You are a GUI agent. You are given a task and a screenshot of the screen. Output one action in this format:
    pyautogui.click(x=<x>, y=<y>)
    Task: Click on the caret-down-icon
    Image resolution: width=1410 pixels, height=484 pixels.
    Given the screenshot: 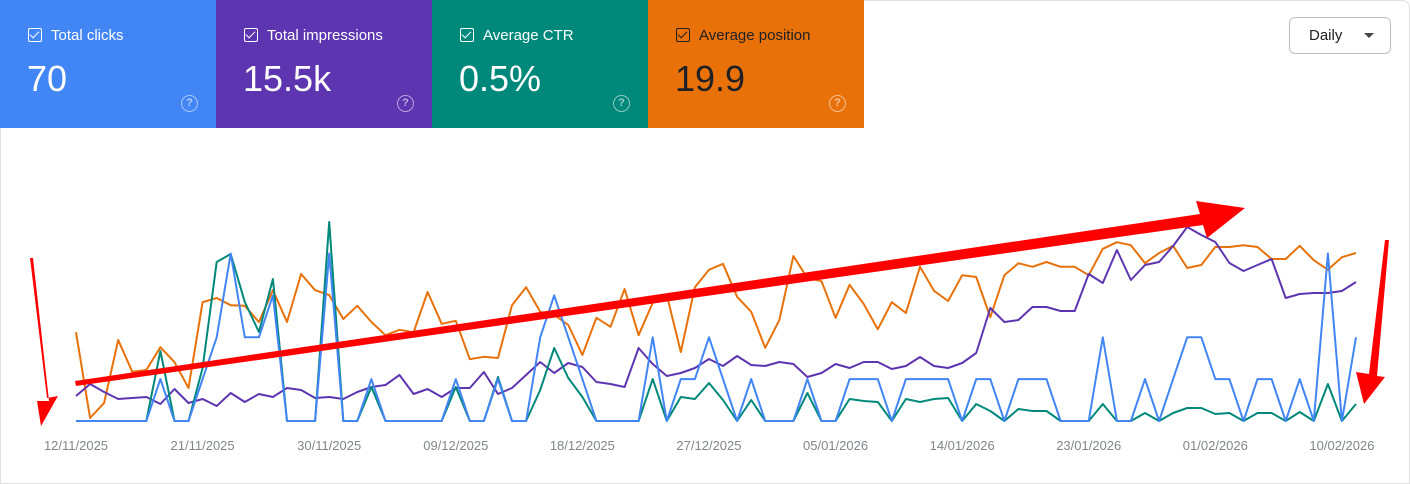 What is the action you would take?
    pyautogui.click(x=1369, y=35)
    